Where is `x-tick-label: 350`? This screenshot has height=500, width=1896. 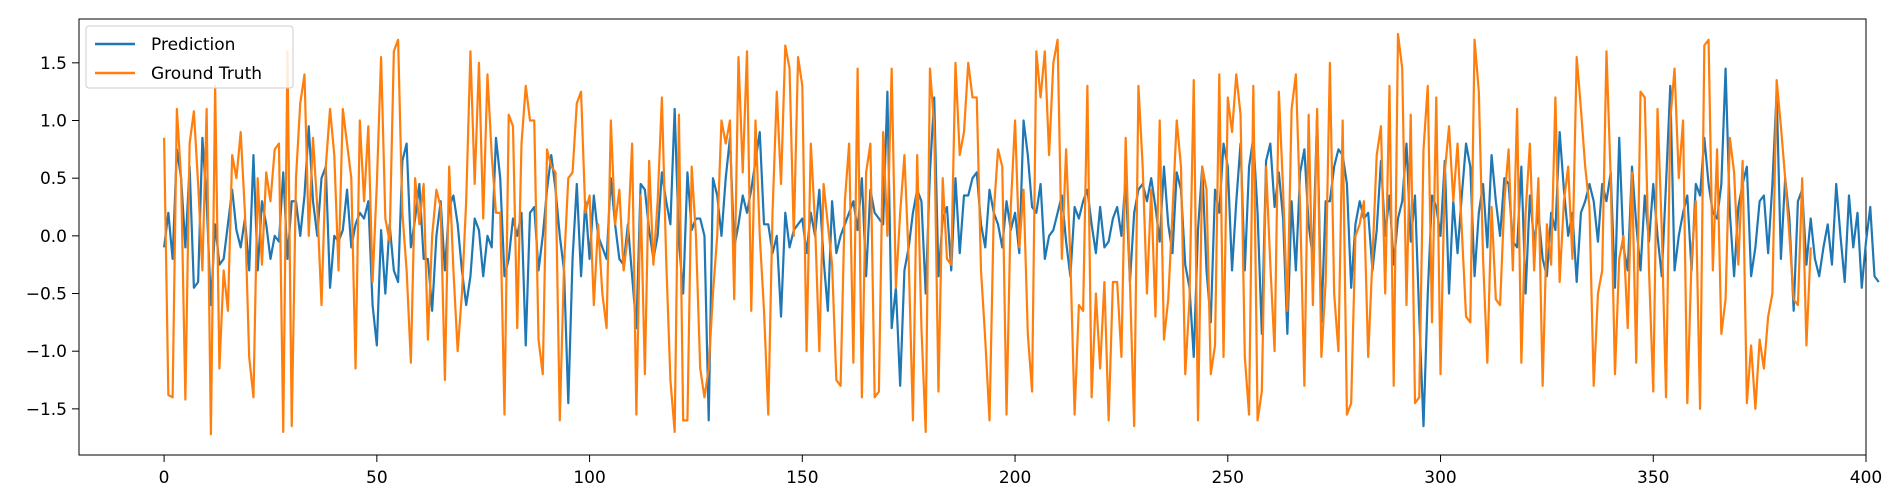
x-tick-label: 350 is located at coordinates (1653, 478).